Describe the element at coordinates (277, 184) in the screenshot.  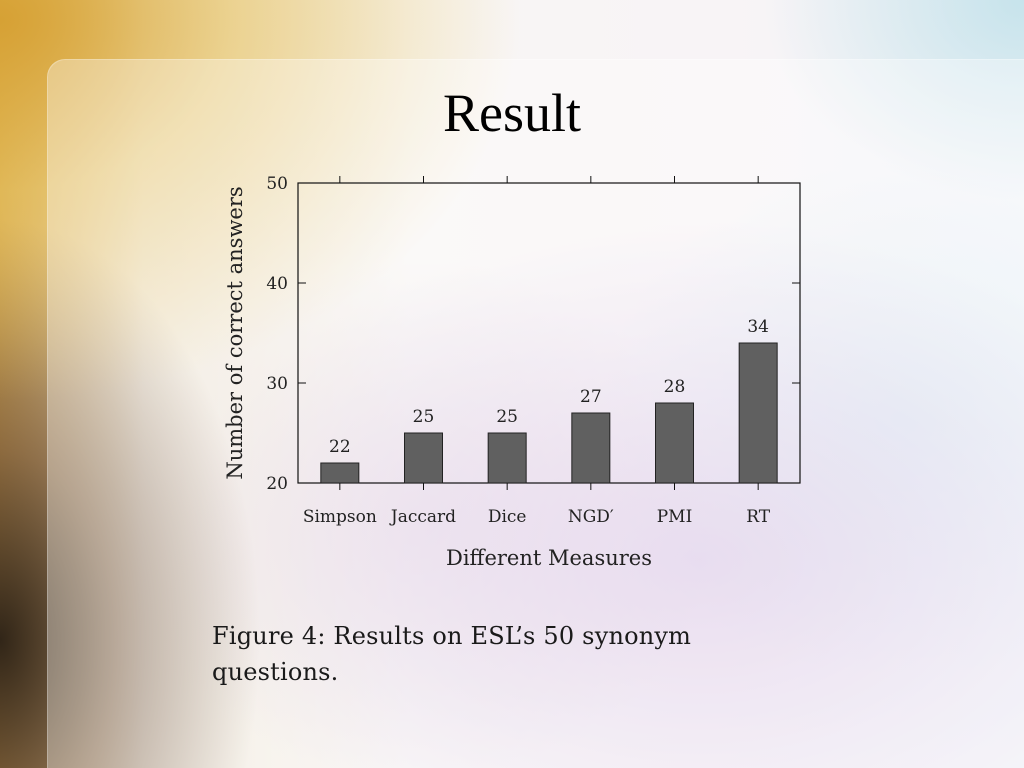
I see `y-tick-label: 50` at that location.